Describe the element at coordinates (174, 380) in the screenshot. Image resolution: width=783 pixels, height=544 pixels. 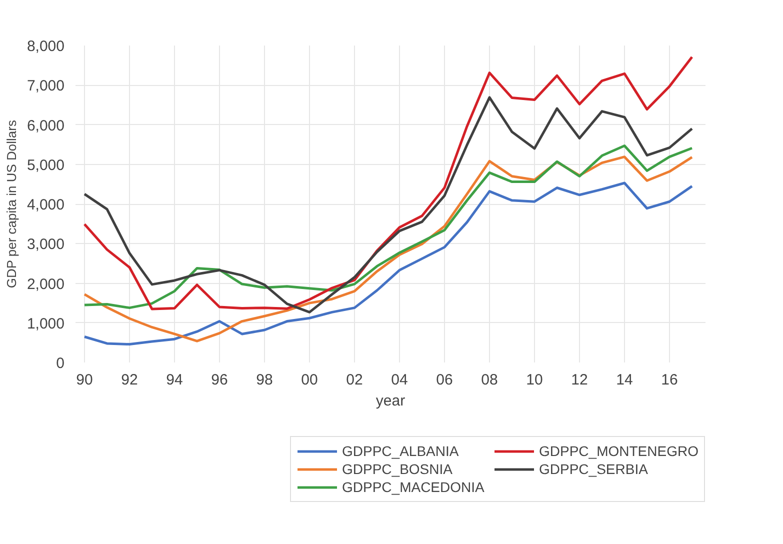
I see `x-tick-label: 94` at that location.